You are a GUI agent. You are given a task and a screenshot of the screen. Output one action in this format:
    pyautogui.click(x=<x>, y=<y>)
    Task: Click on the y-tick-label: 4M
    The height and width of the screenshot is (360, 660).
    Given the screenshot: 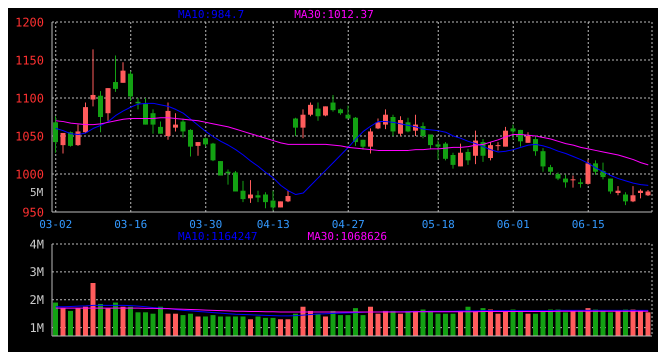 What is the action you would take?
    pyautogui.click(x=37, y=244)
    